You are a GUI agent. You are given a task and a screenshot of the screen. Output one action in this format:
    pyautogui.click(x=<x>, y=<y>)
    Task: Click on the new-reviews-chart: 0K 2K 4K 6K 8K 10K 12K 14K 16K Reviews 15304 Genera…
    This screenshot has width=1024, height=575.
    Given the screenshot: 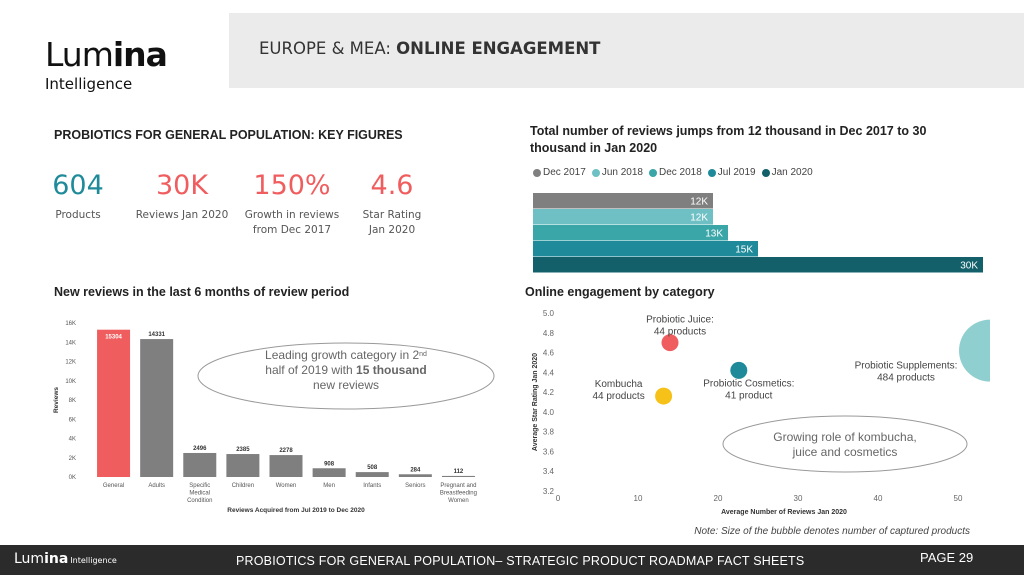 What is the action you would take?
    pyautogui.click(x=274, y=417)
    